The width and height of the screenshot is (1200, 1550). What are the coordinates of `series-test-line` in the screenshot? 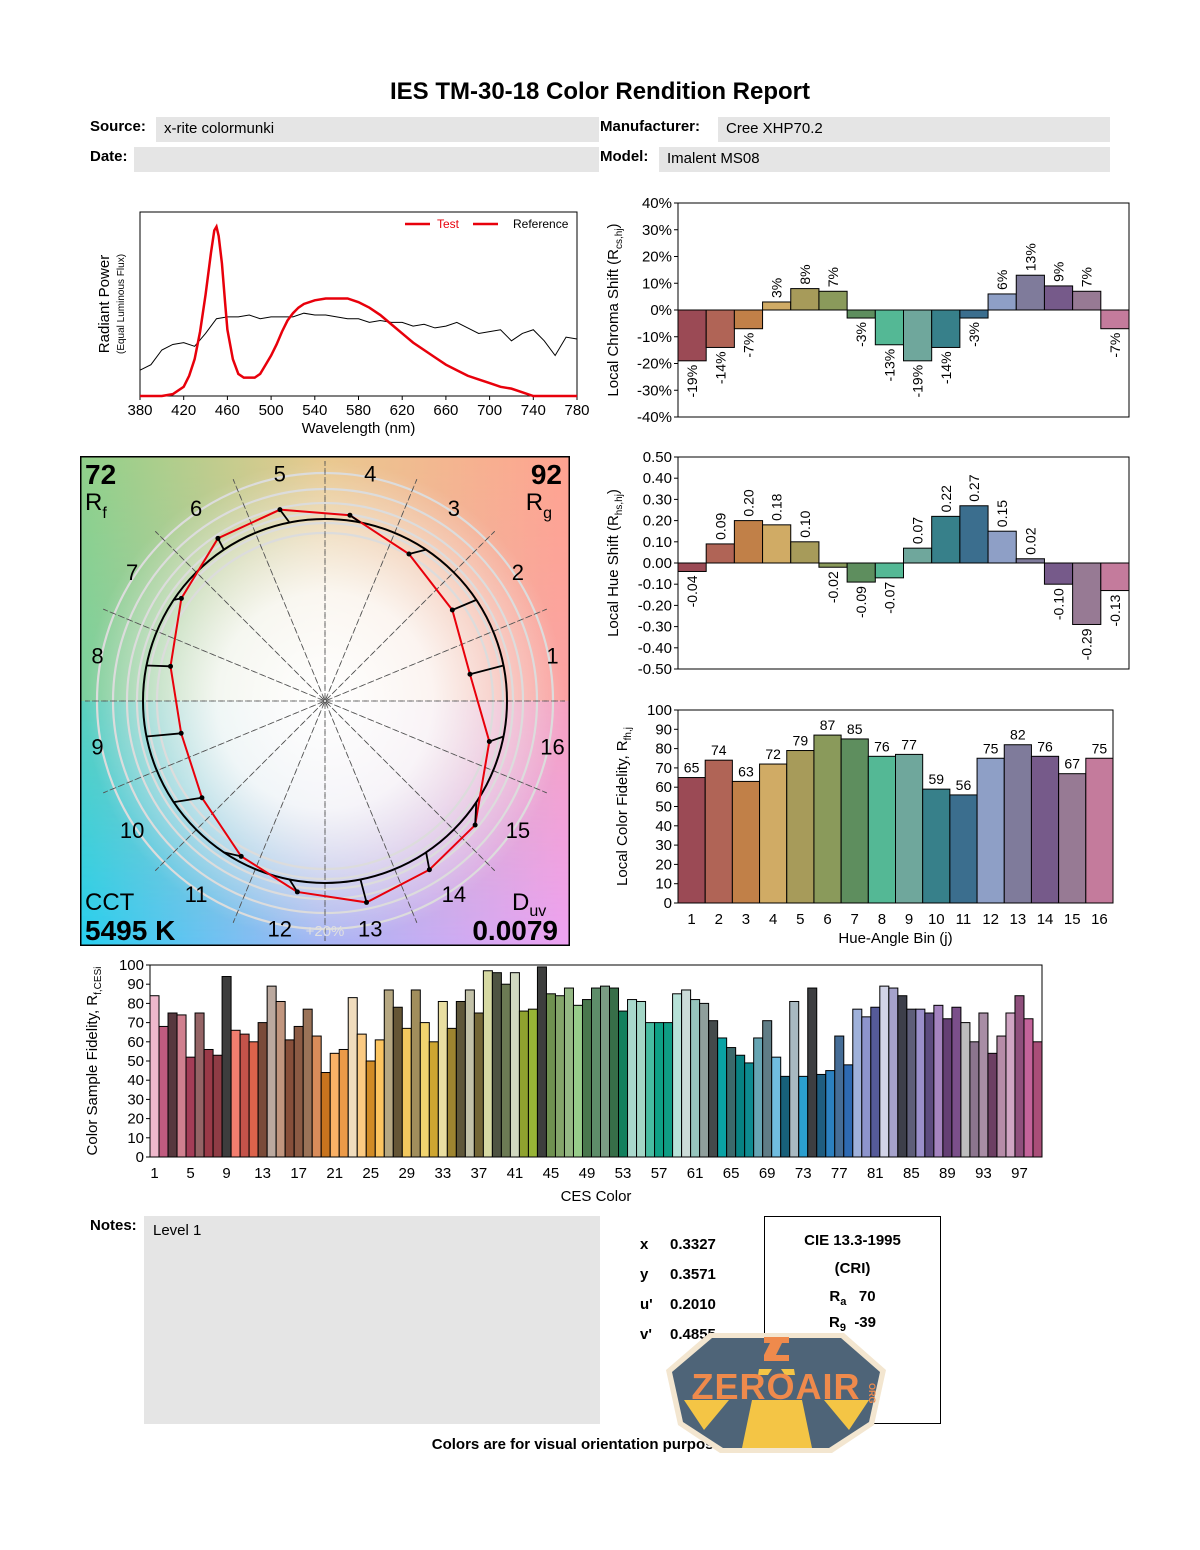 It's located at (358, 310).